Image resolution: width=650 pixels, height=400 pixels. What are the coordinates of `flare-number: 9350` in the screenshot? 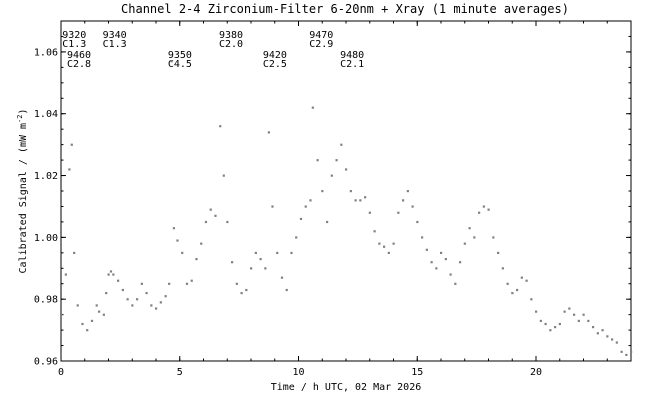 It's located at (180, 55).